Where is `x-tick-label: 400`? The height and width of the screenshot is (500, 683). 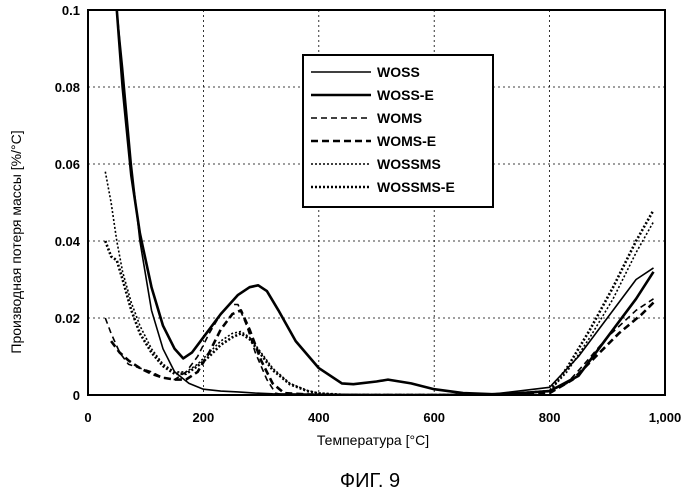
x-tick-label: 400 is located at coordinates (319, 417).